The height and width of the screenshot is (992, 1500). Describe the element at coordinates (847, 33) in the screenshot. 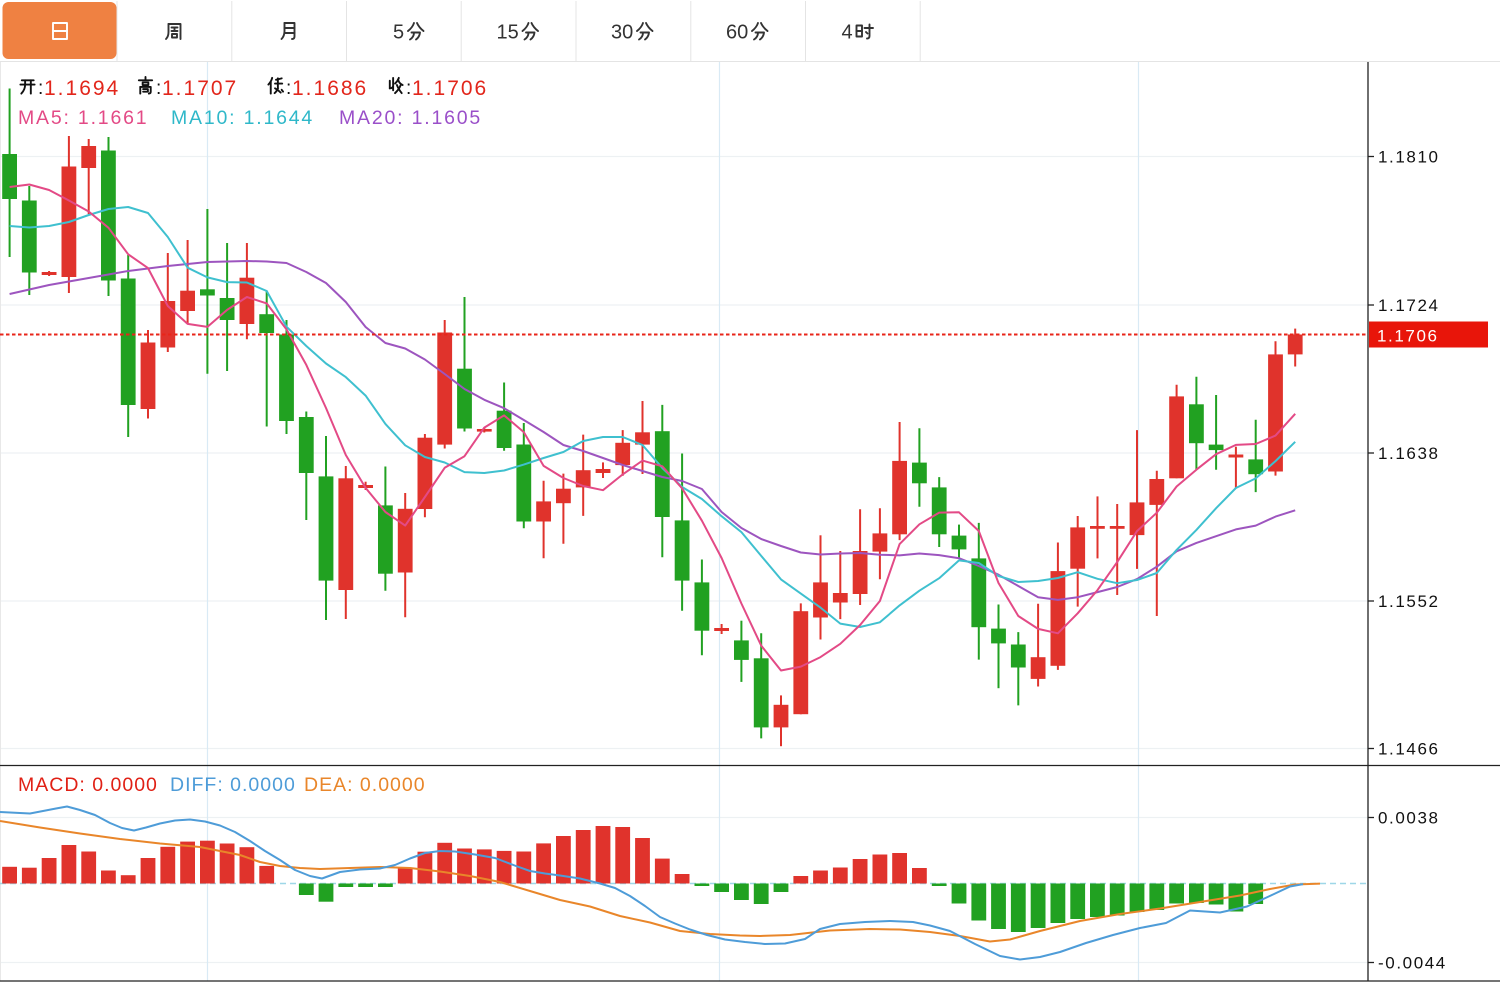

I see `svg-text: 4` at that location.